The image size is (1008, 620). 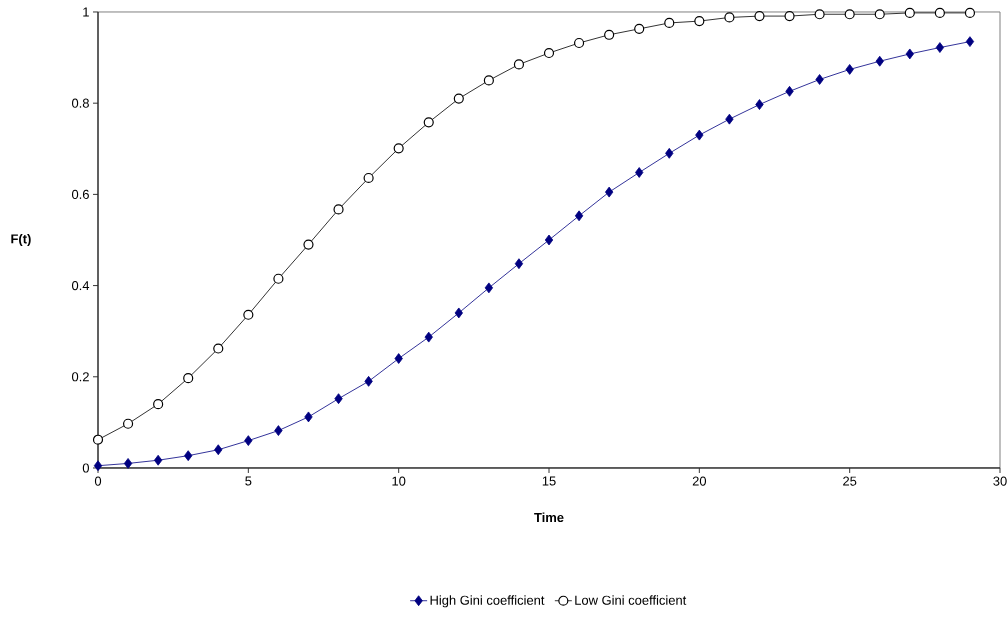 I want to click on y-tick-label: 1, so click(x=86, y=12).